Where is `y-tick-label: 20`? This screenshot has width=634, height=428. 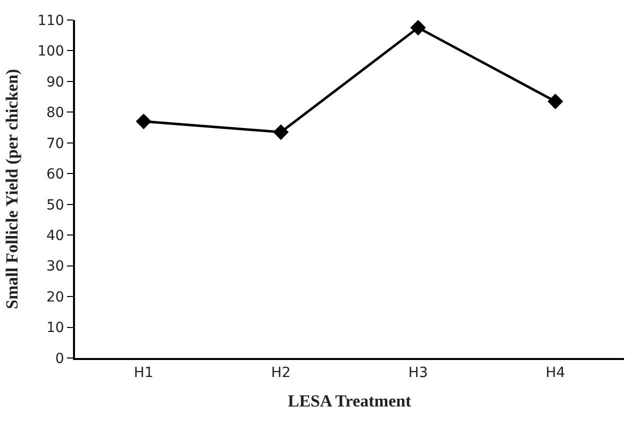
y-tick-label: 20 is located at coordinates (55, 297).